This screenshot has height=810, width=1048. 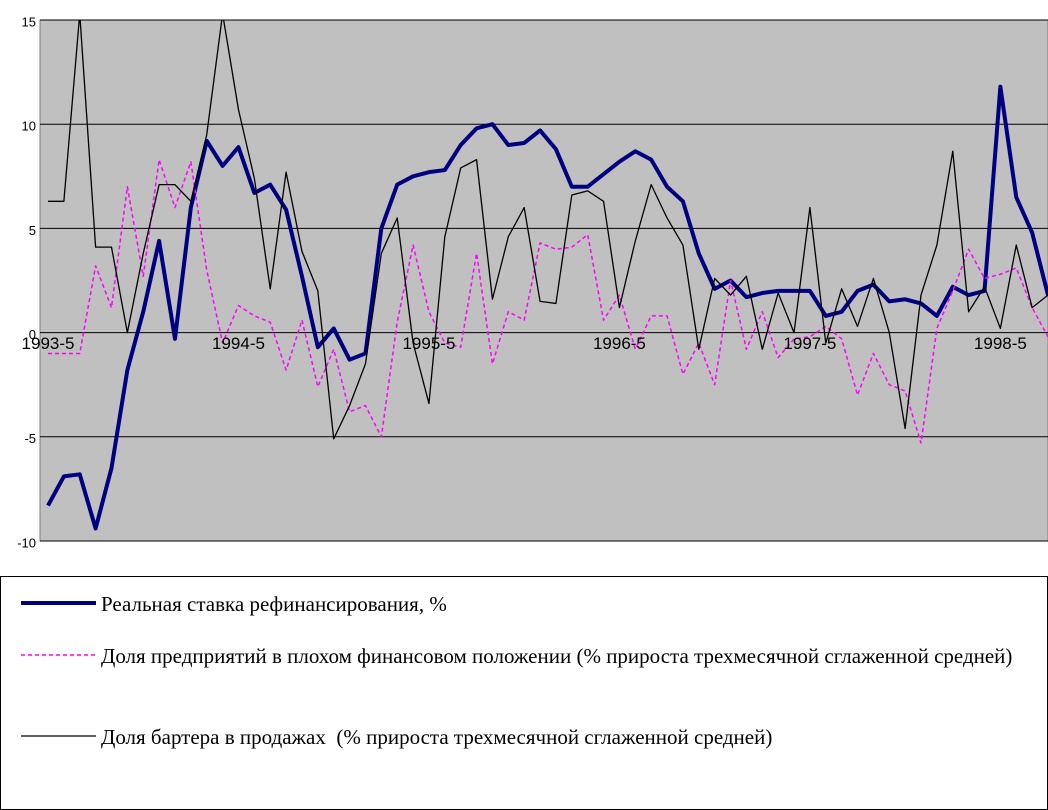 I want to click on x-tick-label: 1998-5, so click(x=1000, y=343).